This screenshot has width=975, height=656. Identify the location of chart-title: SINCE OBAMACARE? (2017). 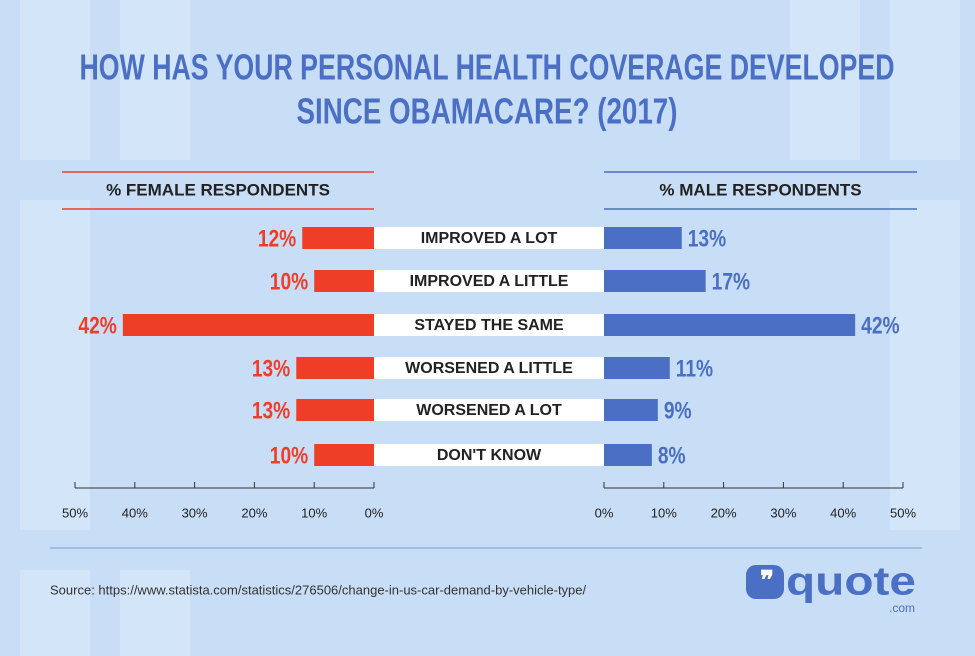
(487, 111).